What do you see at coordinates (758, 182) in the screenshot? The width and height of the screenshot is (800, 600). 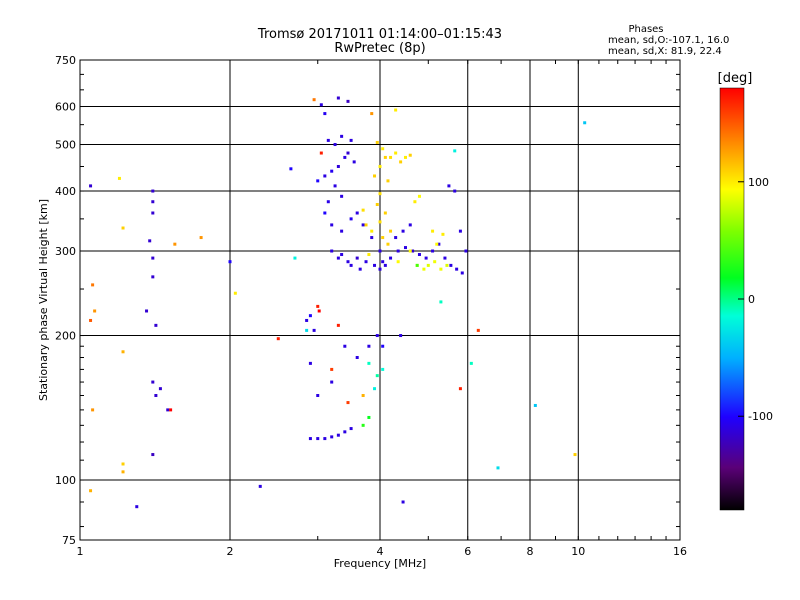 I see `colorbar-tick-label-100: 100` at bounding box center [758, 182].